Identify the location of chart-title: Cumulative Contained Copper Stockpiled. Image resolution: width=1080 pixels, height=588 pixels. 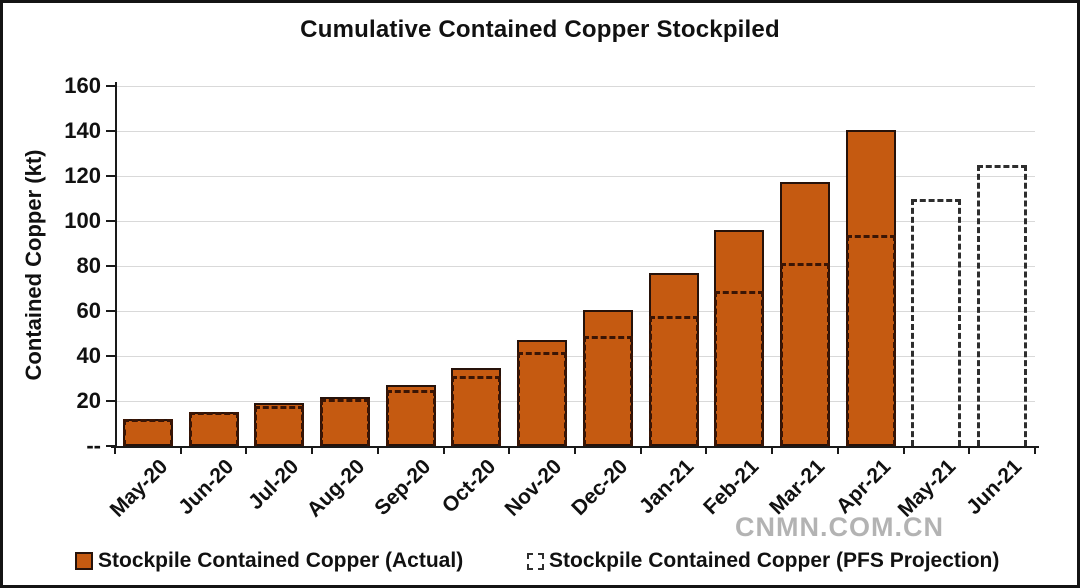
(540, 29).